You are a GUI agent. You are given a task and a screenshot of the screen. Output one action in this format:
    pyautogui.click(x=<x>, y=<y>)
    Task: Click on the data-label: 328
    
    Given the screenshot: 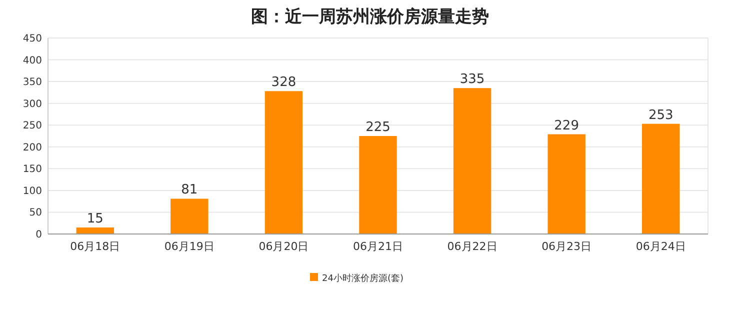 What is the action you would take?
    pyautogui.click(x=283, y=82)
    